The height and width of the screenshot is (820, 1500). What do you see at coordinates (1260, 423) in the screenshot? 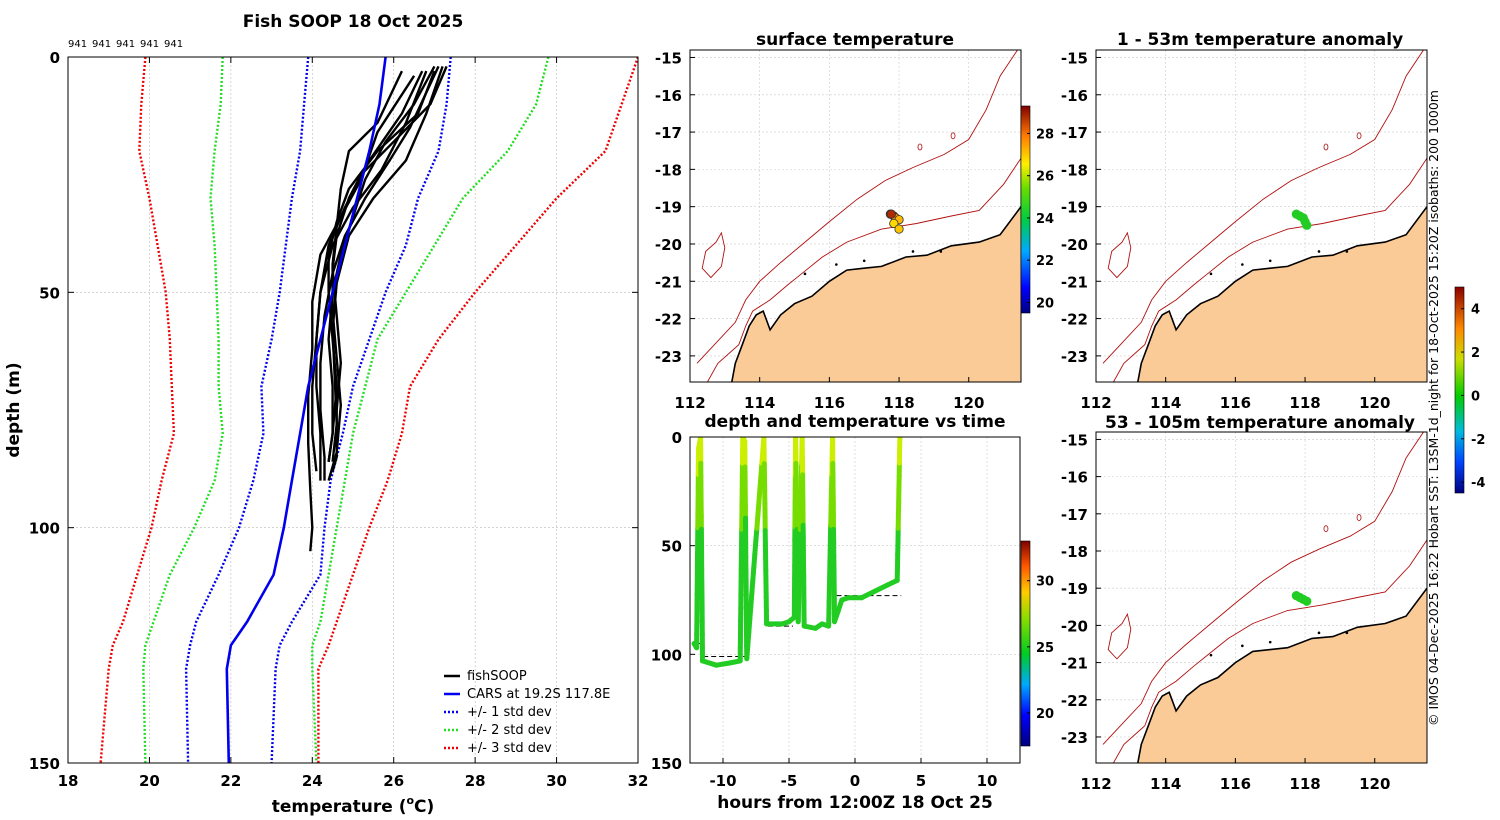
I see `anom2-map-title: 53 - 105m temperature anomaly` at bounding box center [1260, 423].